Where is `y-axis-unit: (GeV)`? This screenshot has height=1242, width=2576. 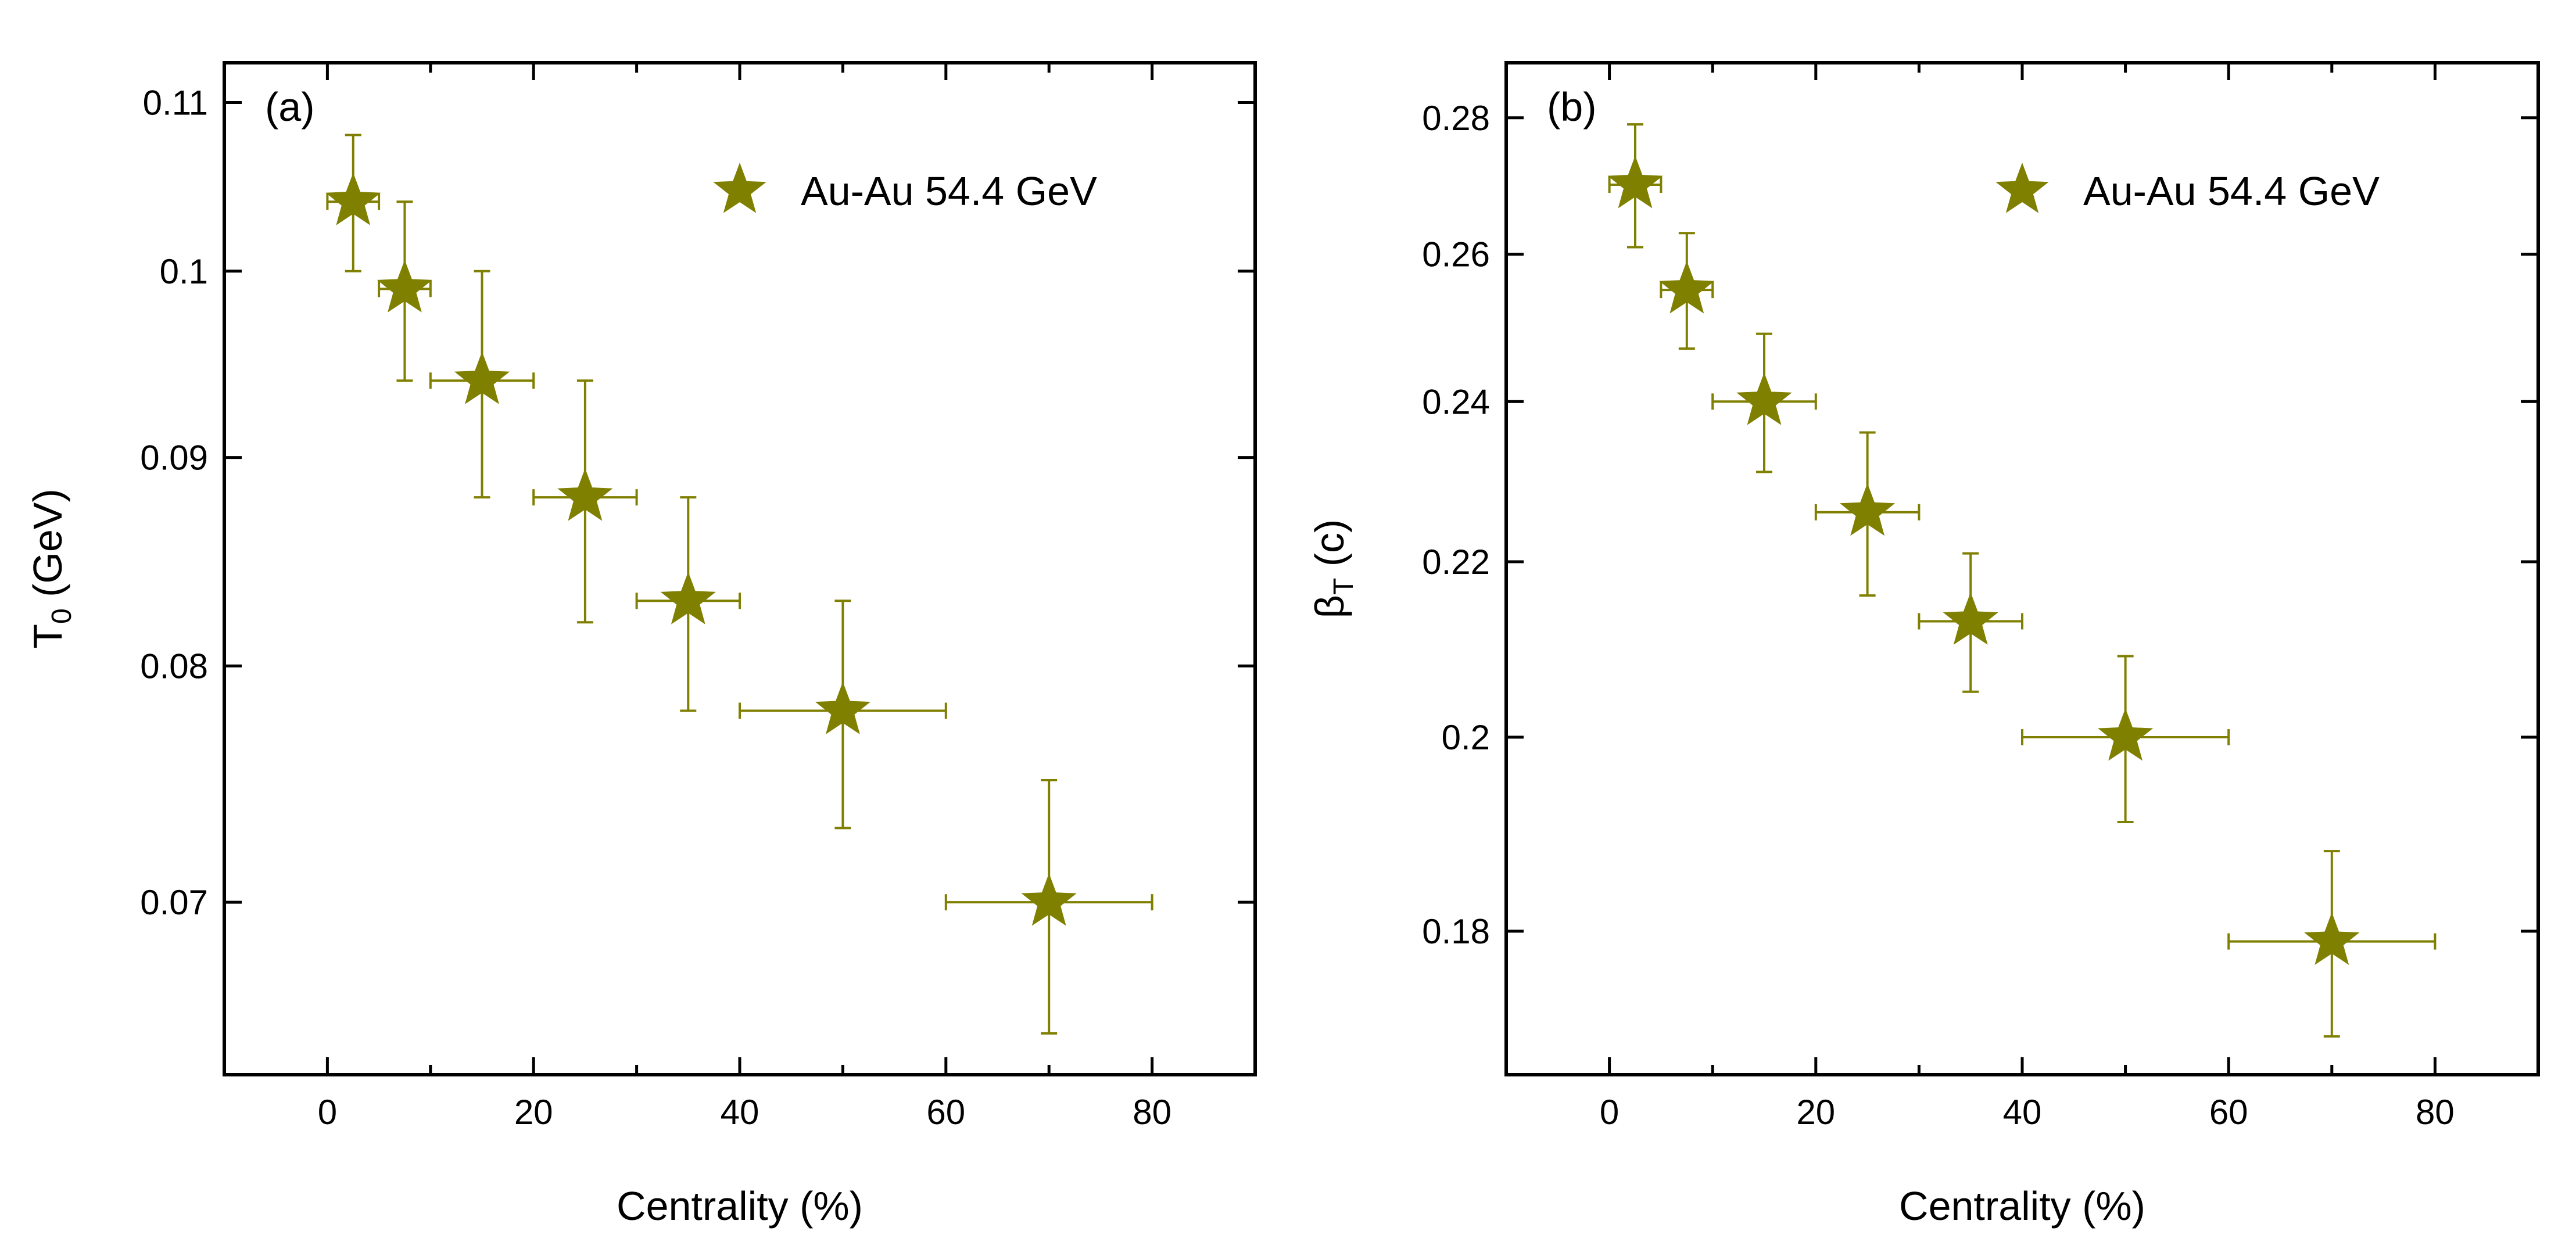 y-axis-unit: (GeV) is located at coordinates (47, 549).